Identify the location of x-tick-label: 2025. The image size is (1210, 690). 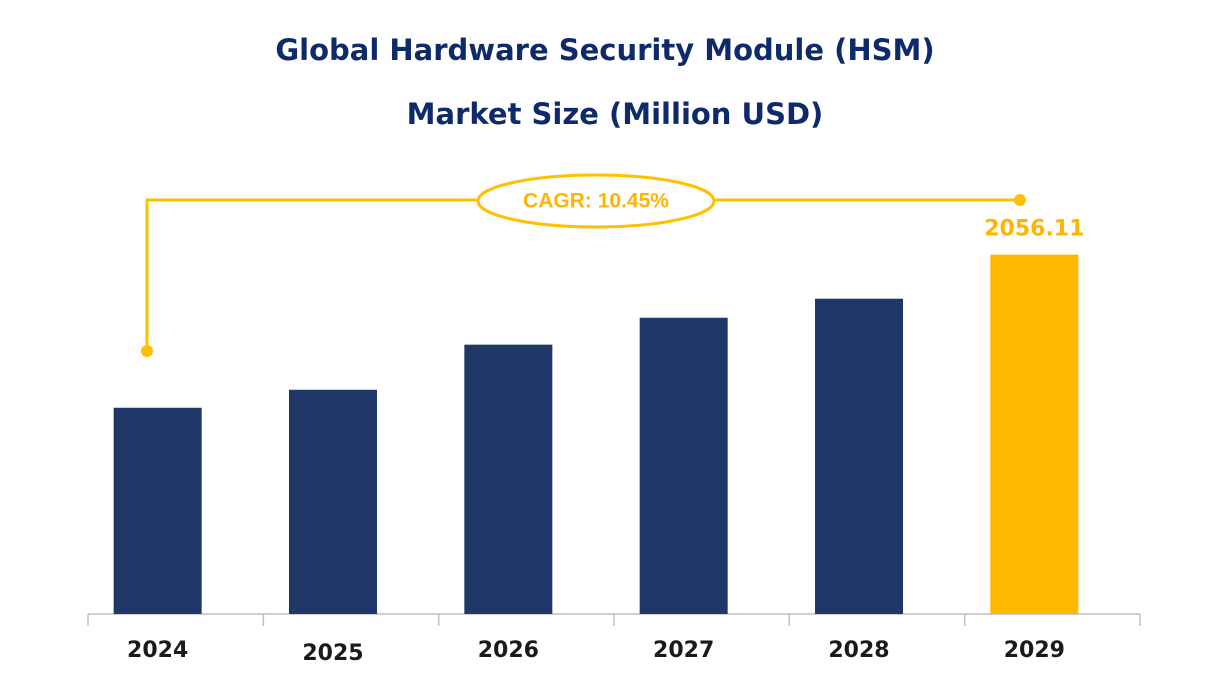
(332, 653).